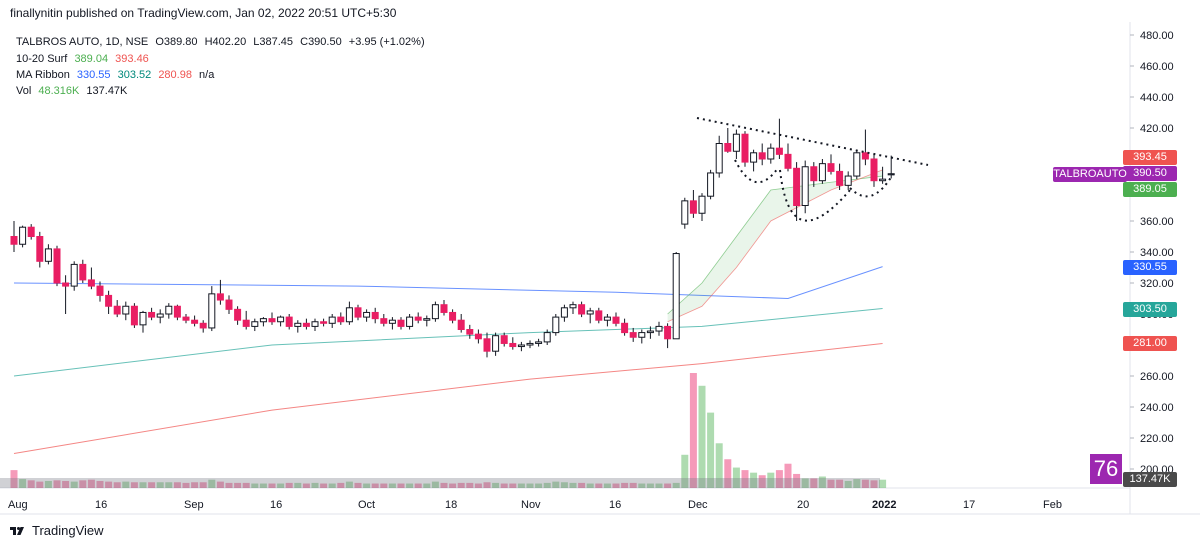 The width and height of the screenshot is (1200, 549). Describe the element at coordinates (1150, 267) in the screenshot. I see `ma1-price-label: 330.55` at that location.